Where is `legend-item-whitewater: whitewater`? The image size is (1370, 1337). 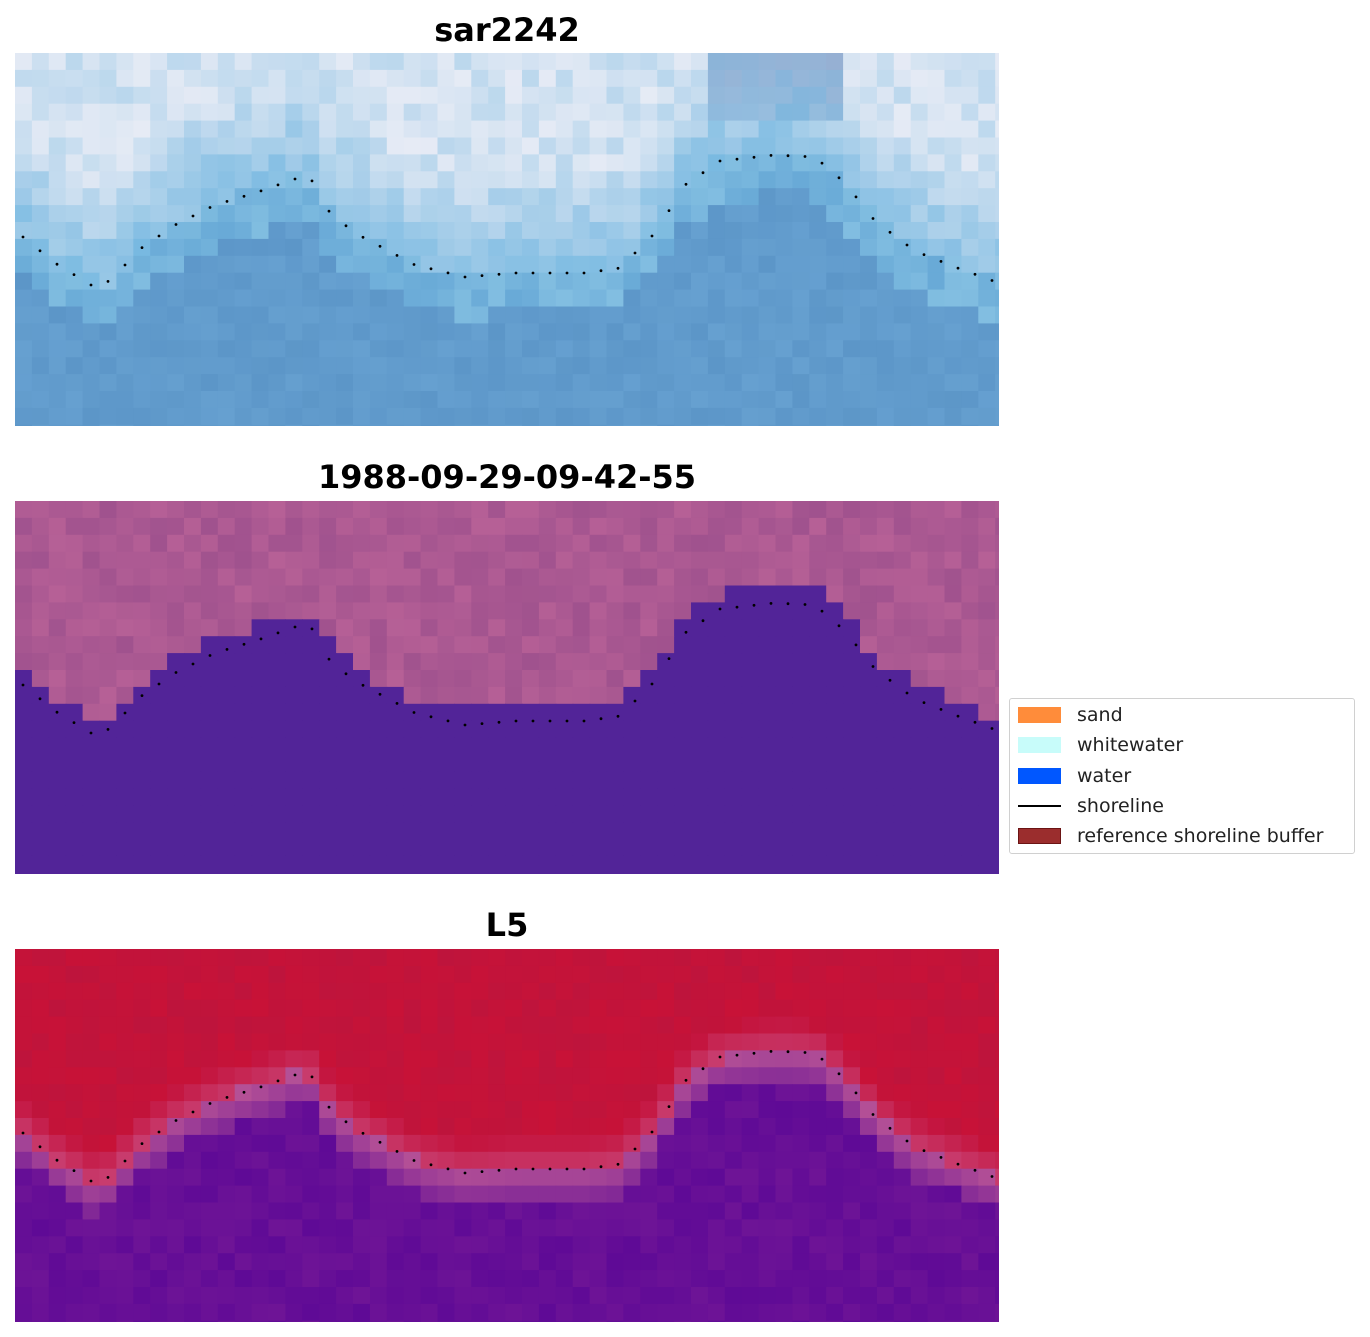
legend-item-whitewater: whitewater is located at coordinates (1100, 745).